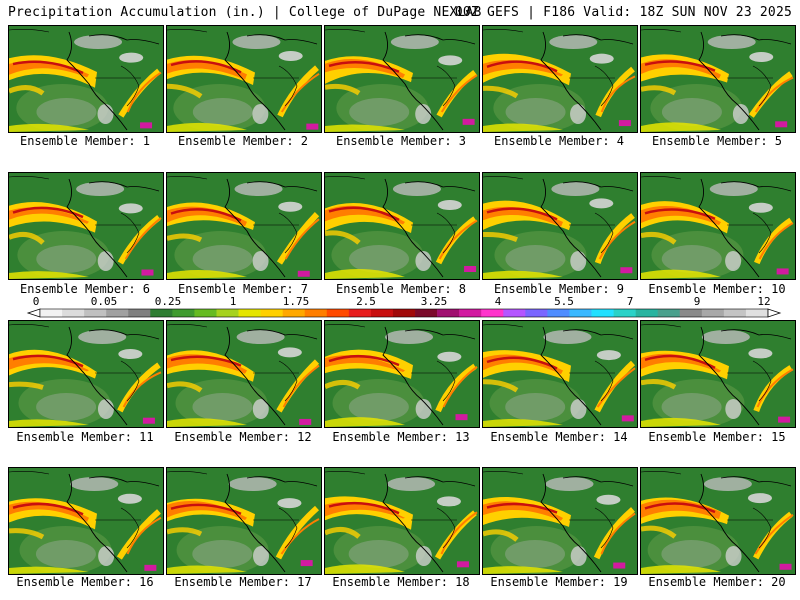 The height and width of the screenshot is (600, 800). I want to click on panel-caption: Ensemble Member: 19, so click(559, 582).